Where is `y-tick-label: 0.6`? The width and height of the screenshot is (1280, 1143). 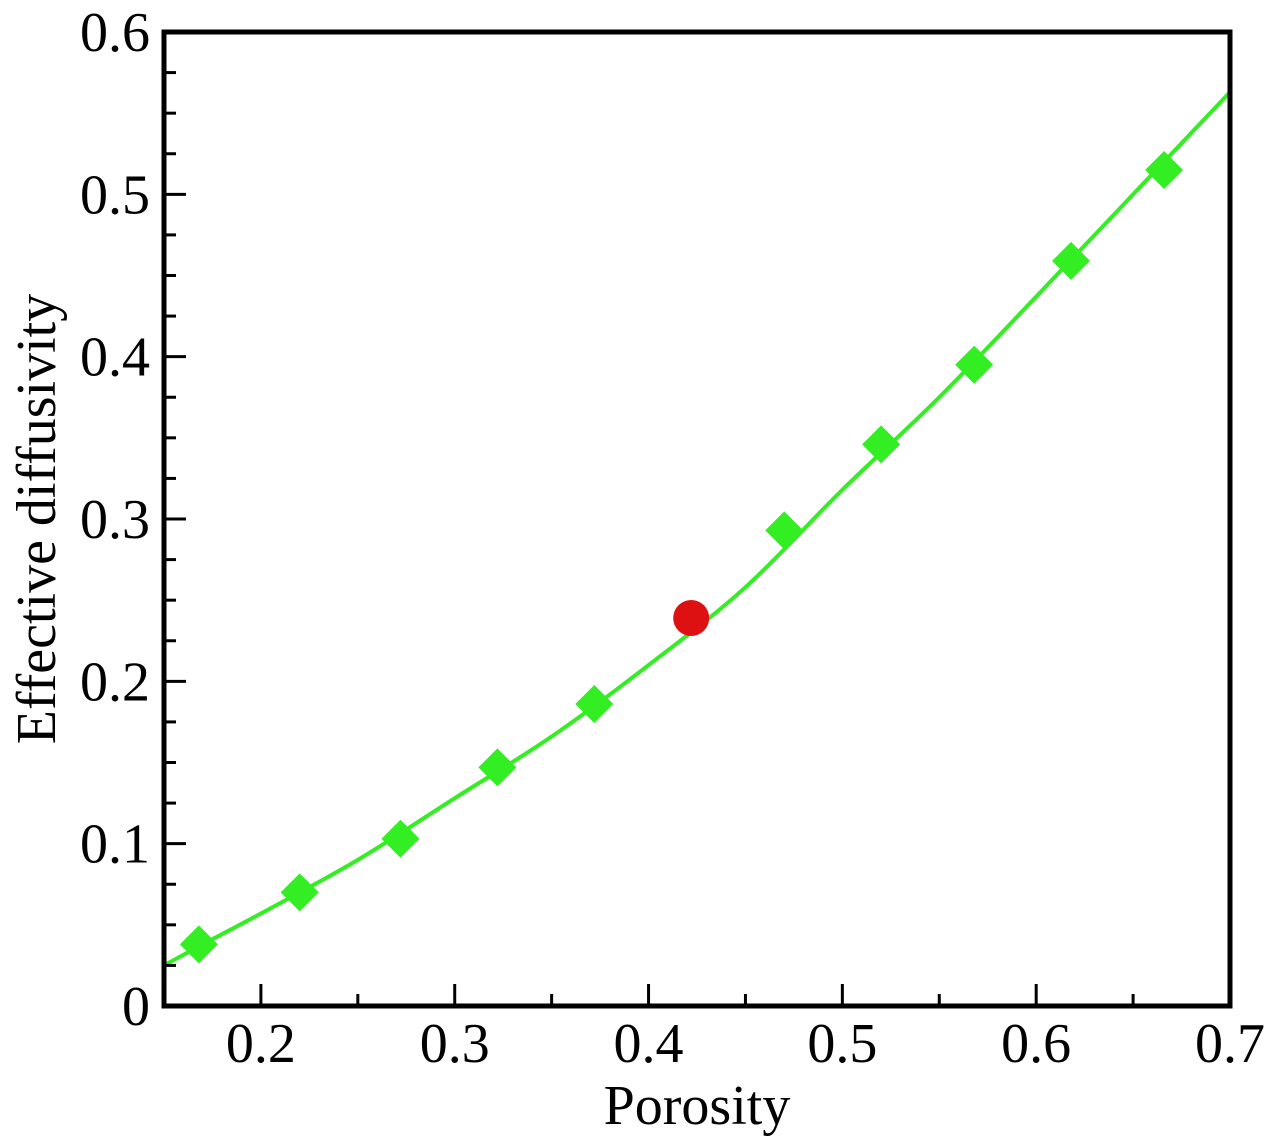
y-tick-label: 0.6 is located at coordinates (115, 33).